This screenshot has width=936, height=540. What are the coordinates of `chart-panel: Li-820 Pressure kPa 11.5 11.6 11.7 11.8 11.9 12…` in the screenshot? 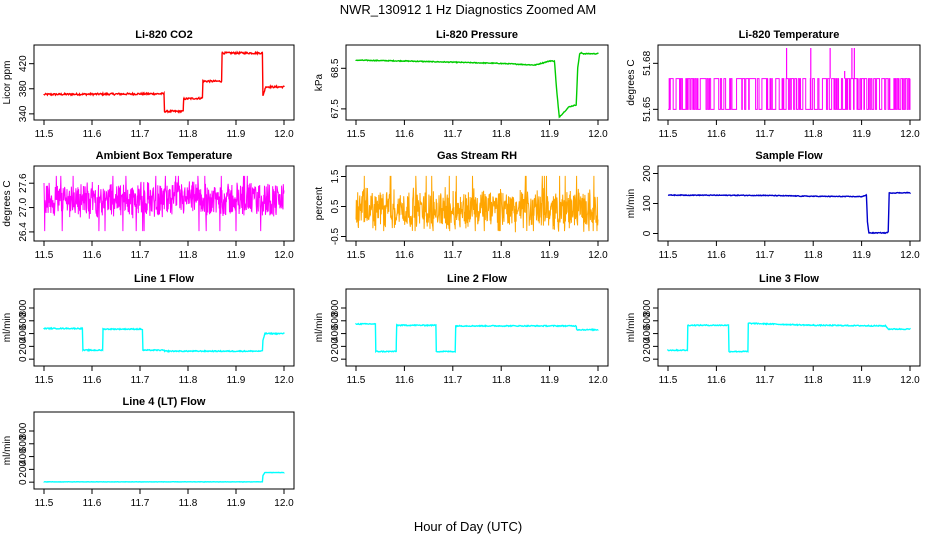 It's located at (461, 84).